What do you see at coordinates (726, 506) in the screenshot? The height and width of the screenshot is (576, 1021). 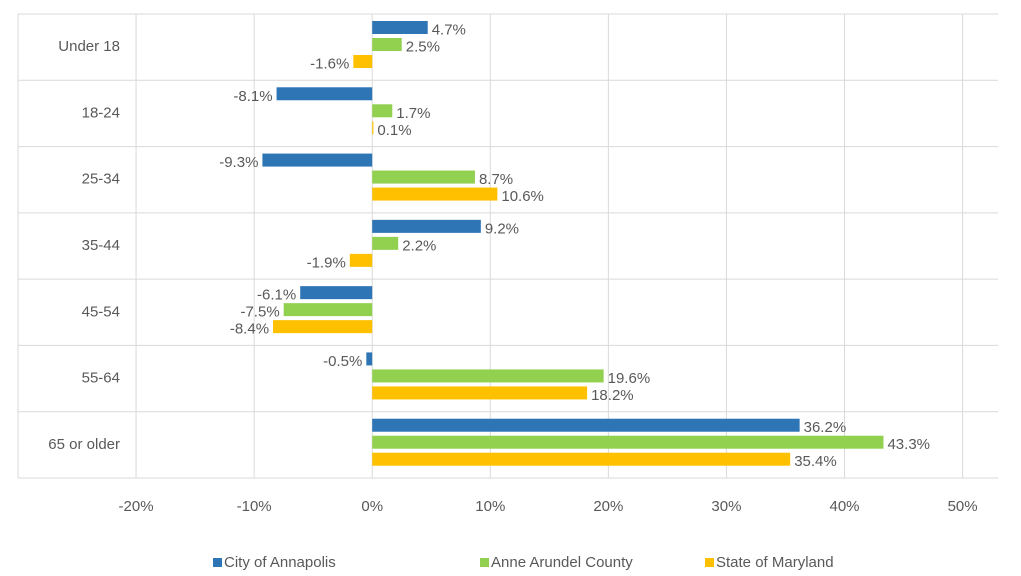 I see `x-tick-label: 30%` at bounding box center [726, 506].